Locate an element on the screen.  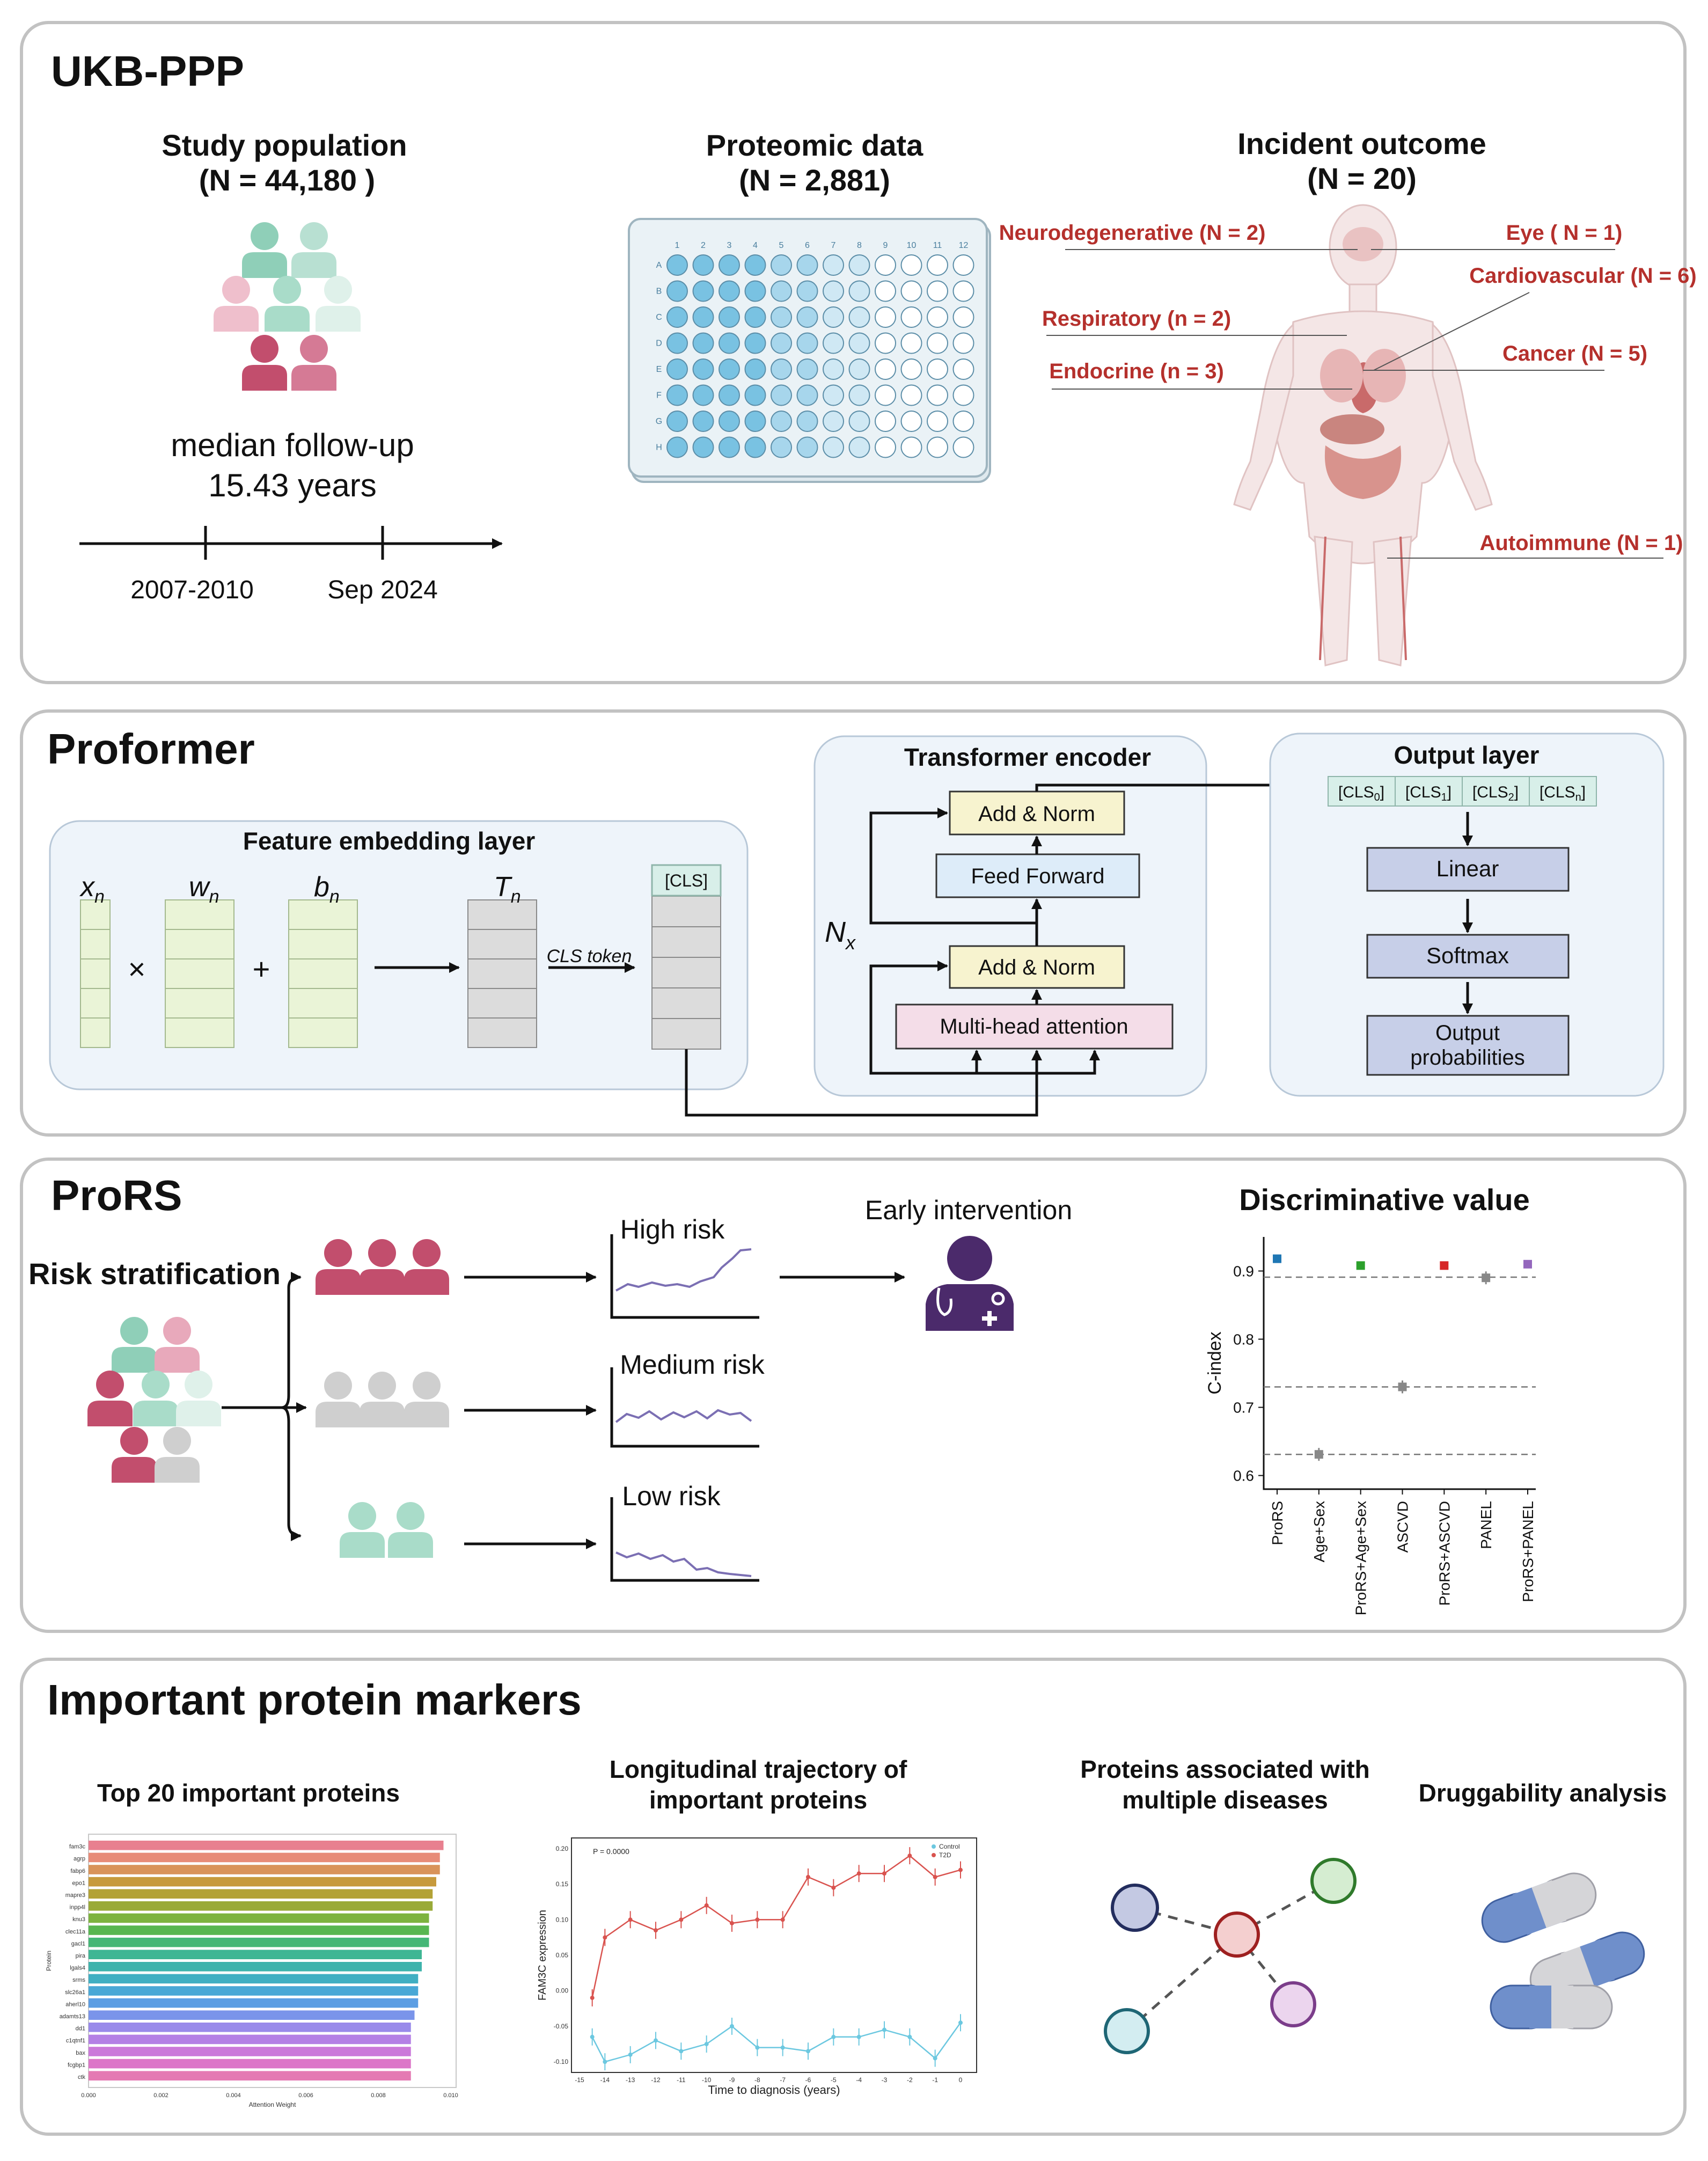
plate-column-label: 12 is located at coordinates (964, 245).